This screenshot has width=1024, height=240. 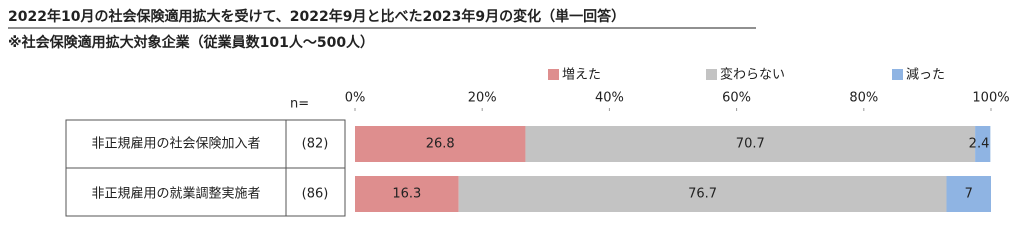 What do you see at coordinates (925, 75) in the screenshot?
I see `legend-label: 減った` at bounding box center [925, 75].